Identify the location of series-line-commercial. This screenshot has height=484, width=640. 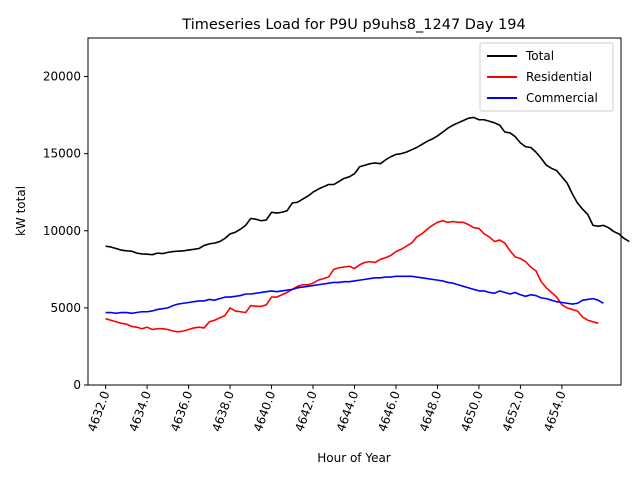
(354, 295).